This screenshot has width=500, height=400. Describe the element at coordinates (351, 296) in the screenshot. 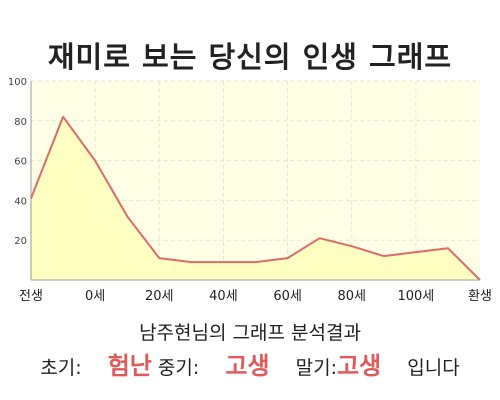

I see `x-tick-label: 80세` at that location.